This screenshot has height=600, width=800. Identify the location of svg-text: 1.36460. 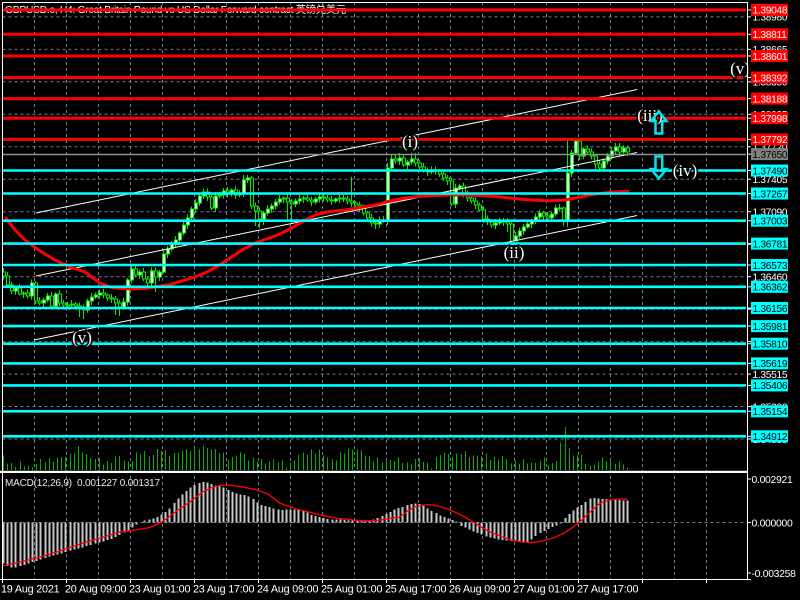
(770, 277).